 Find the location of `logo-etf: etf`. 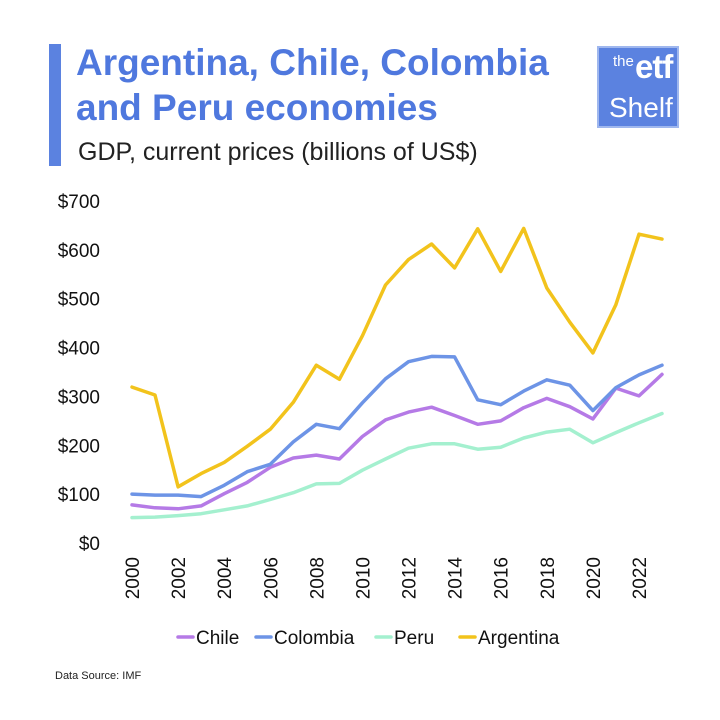

logo-etf: etf is located at coordinates (654, 66).